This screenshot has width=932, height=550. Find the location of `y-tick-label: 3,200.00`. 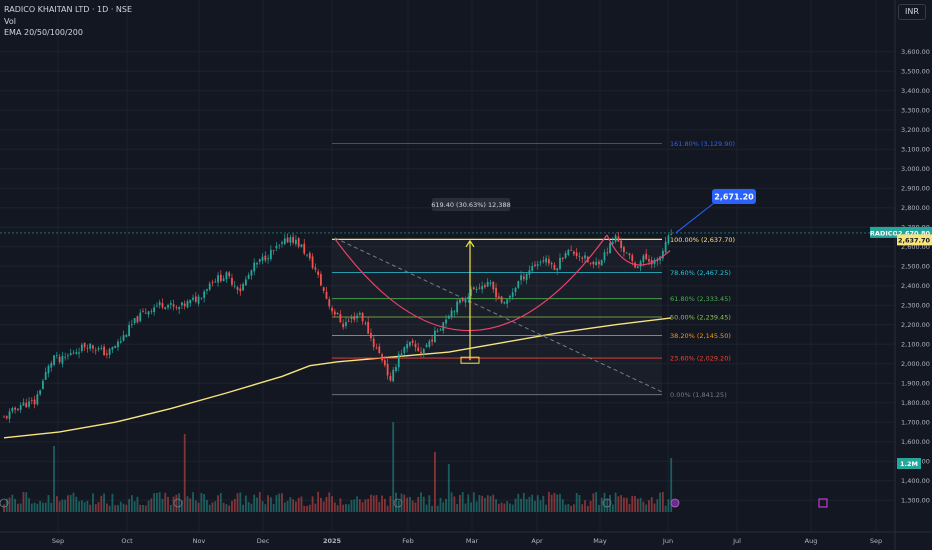

y-tick-label: 3,200.00 is located at coordinates (915, 130).